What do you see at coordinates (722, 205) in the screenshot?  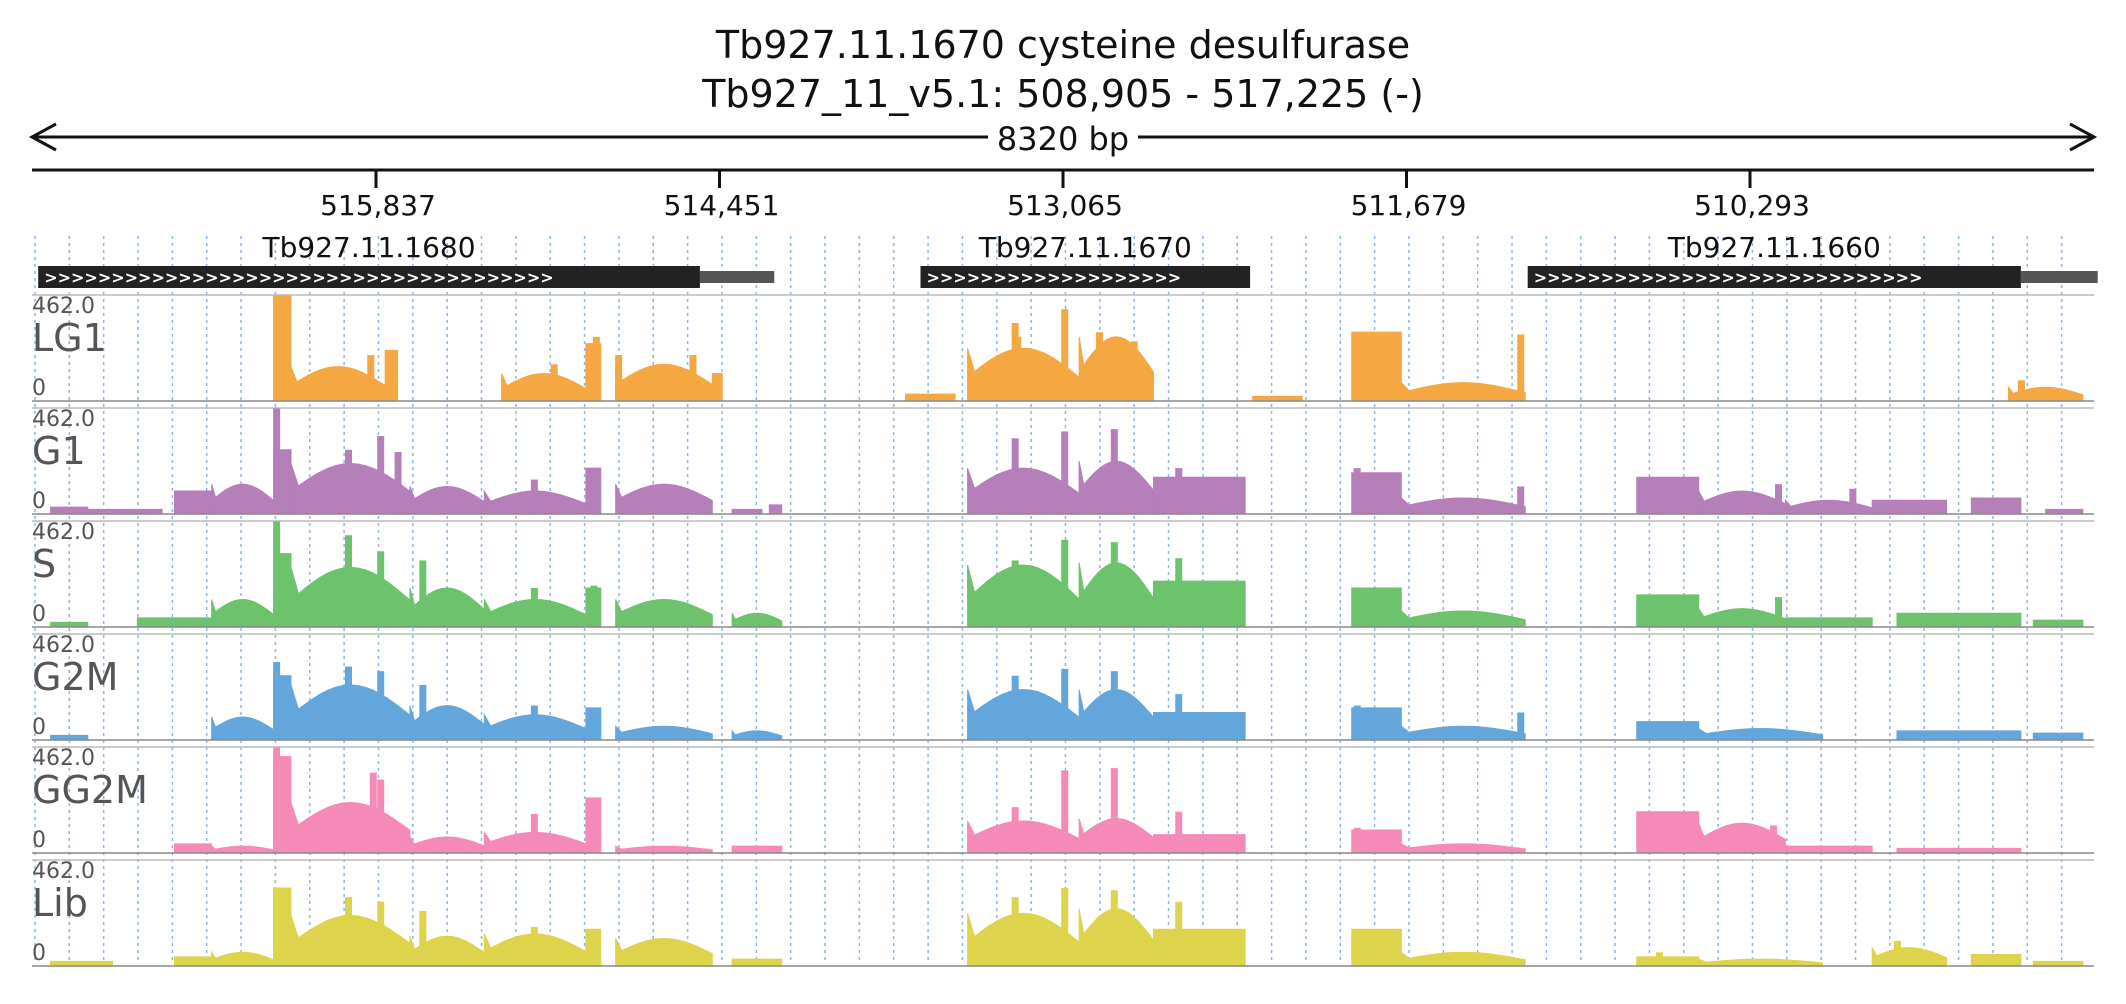 I see `axis-tick-label: 514,451` at bounding box center [722, 205].